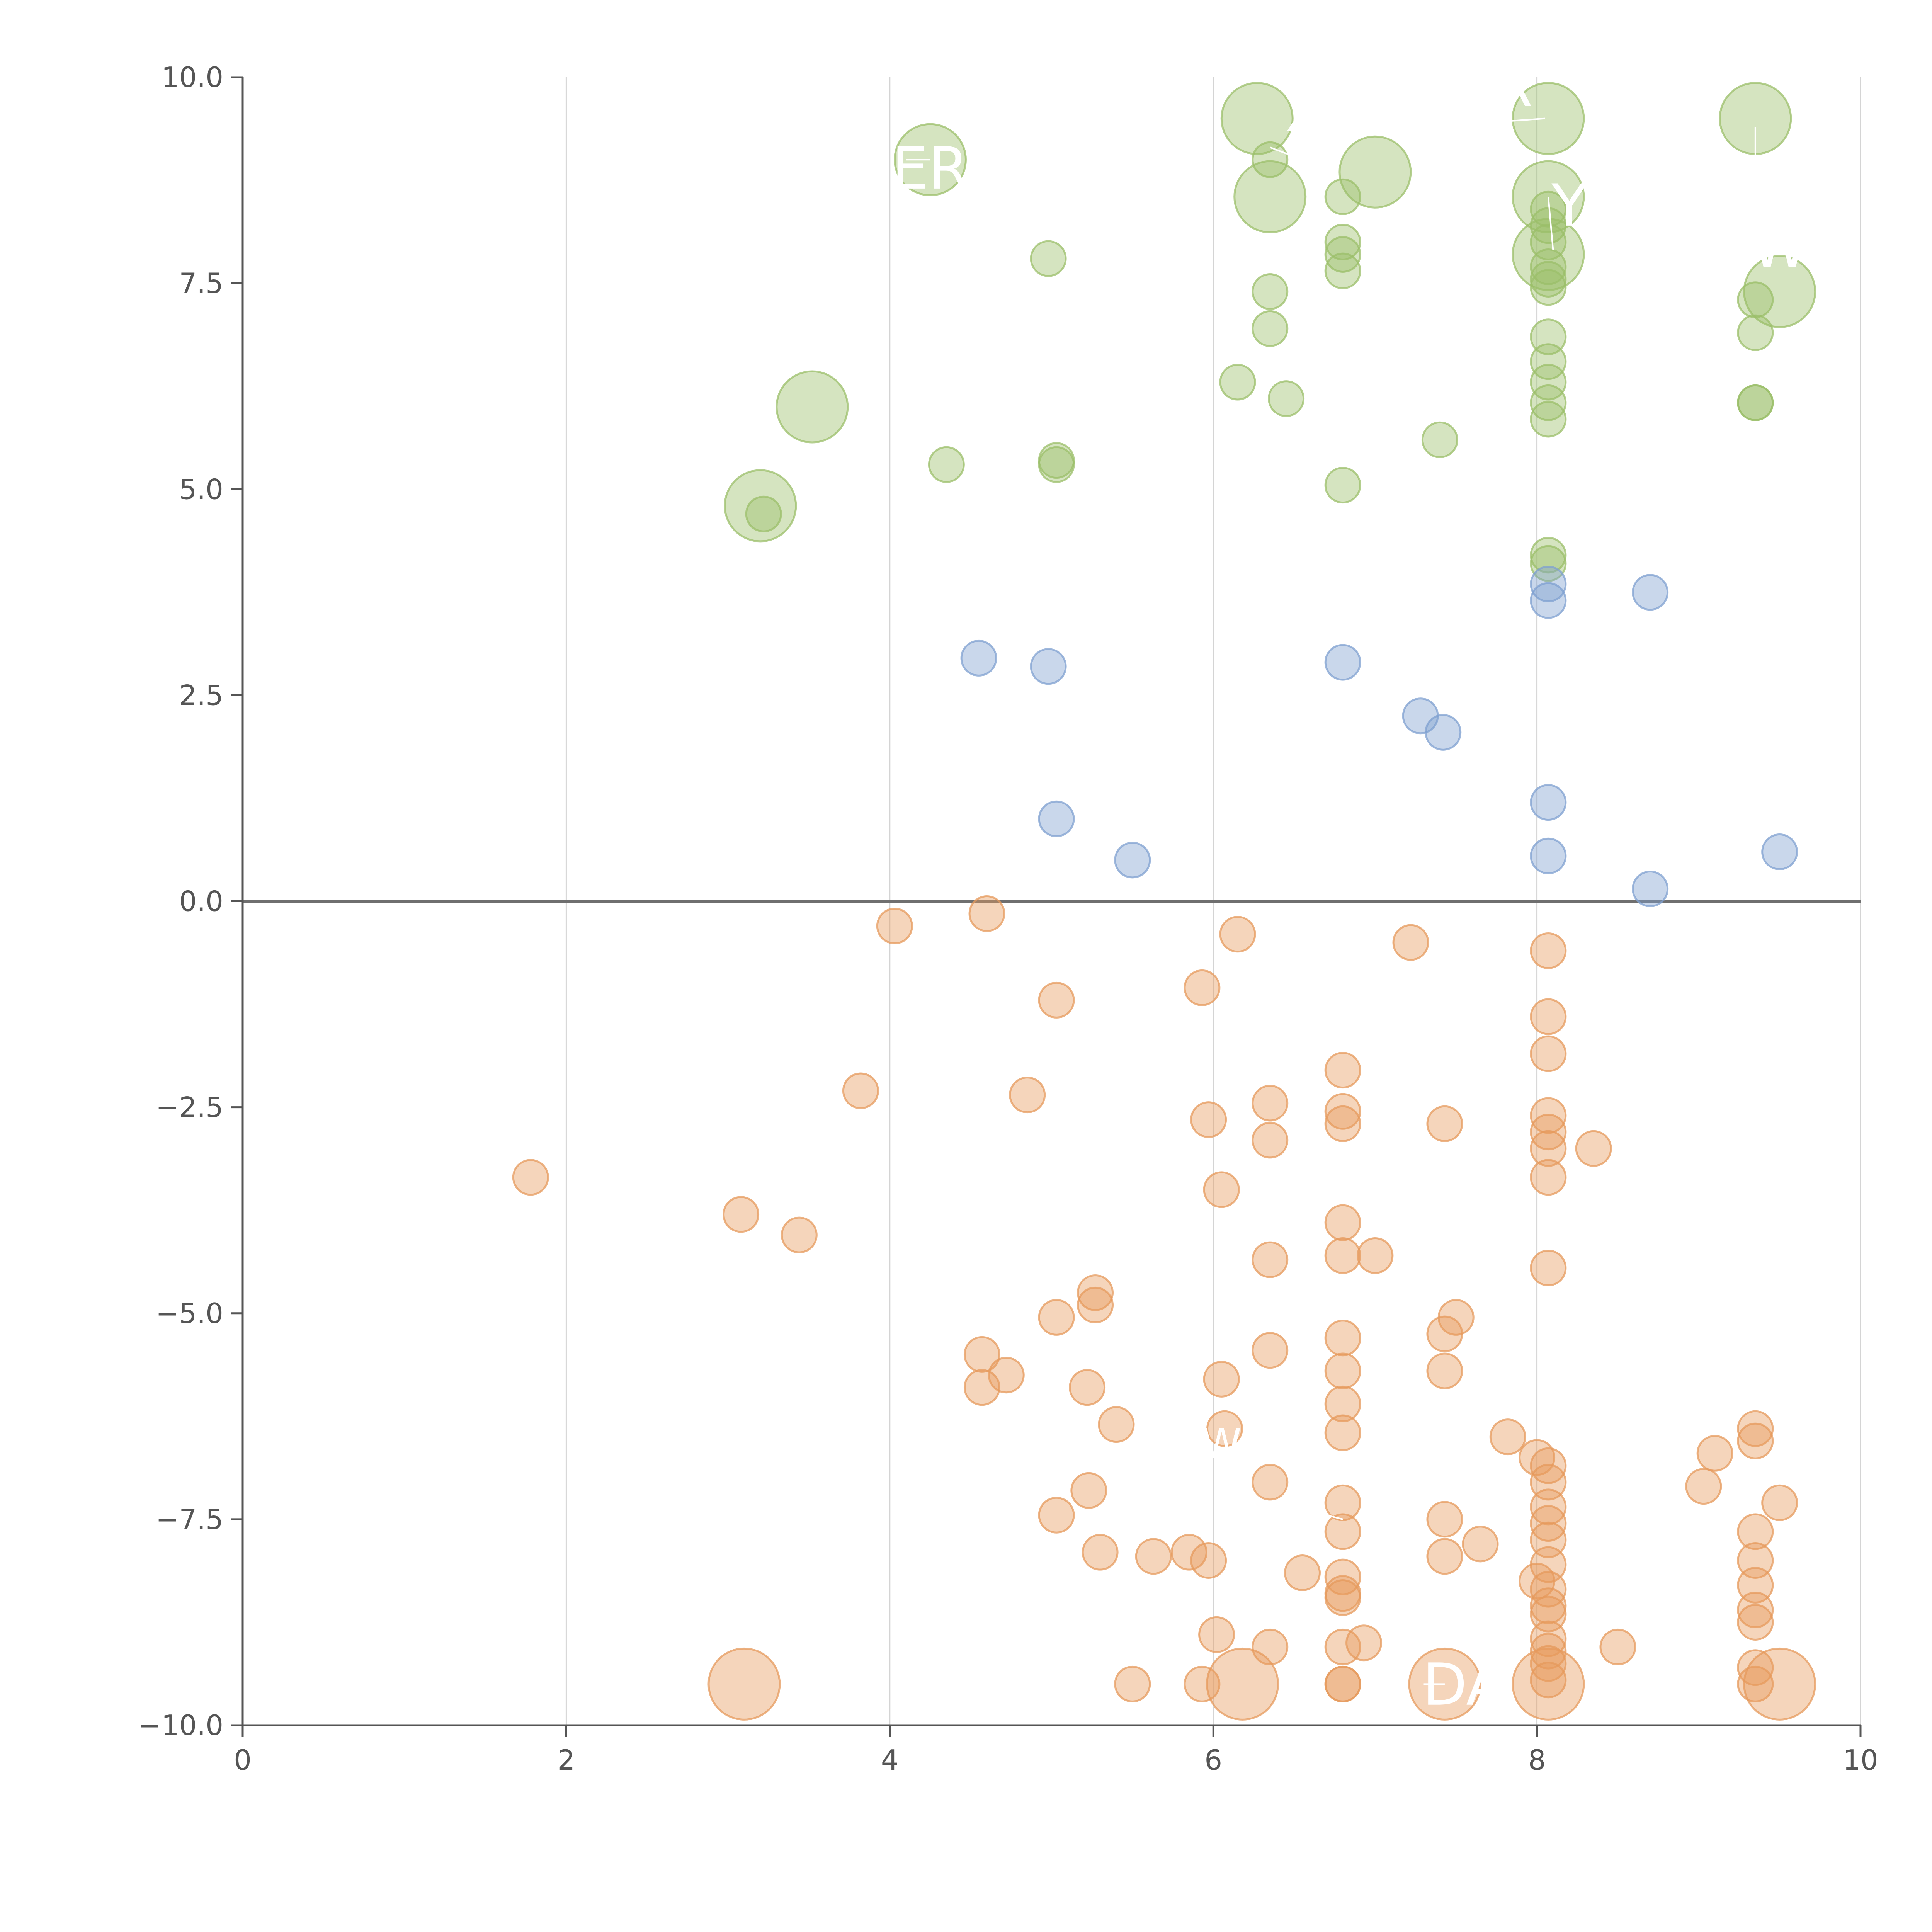 The width and height of the screenshot is (1932, 1932). What do you see at coordinates (243, 1760) in the screenshot?
I see `x-tick-label-0: 0` at bounding box center [243, 1760].